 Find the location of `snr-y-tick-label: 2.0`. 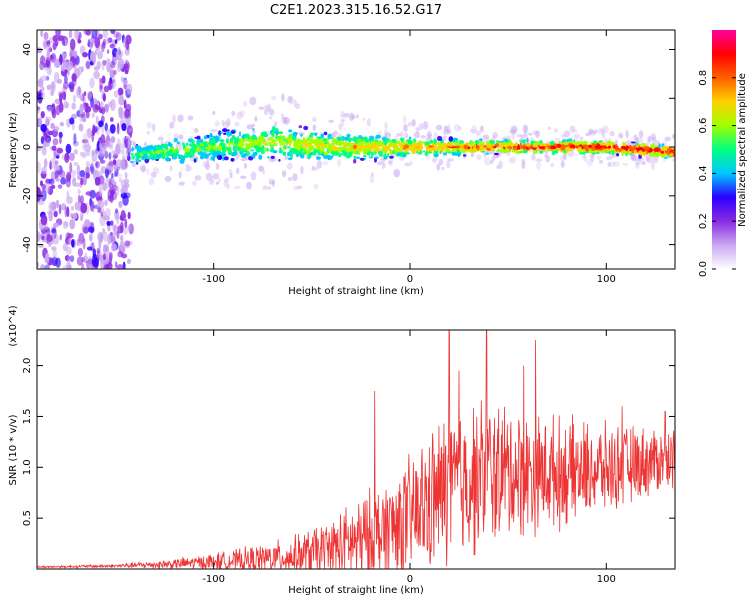

snr-y-tick-label: 2.0 is located at coordinates (27, 366).